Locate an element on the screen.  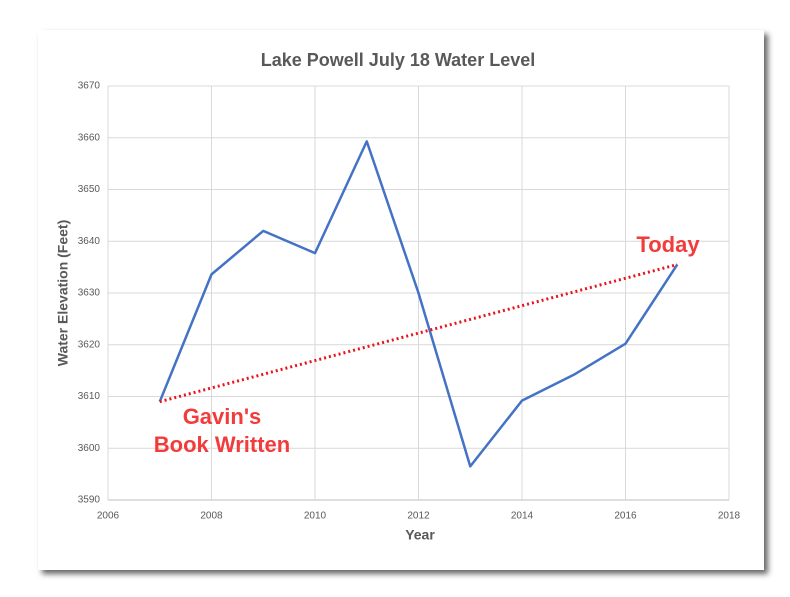
x-tick-label: 2012 is located at coordinates (418, 516).